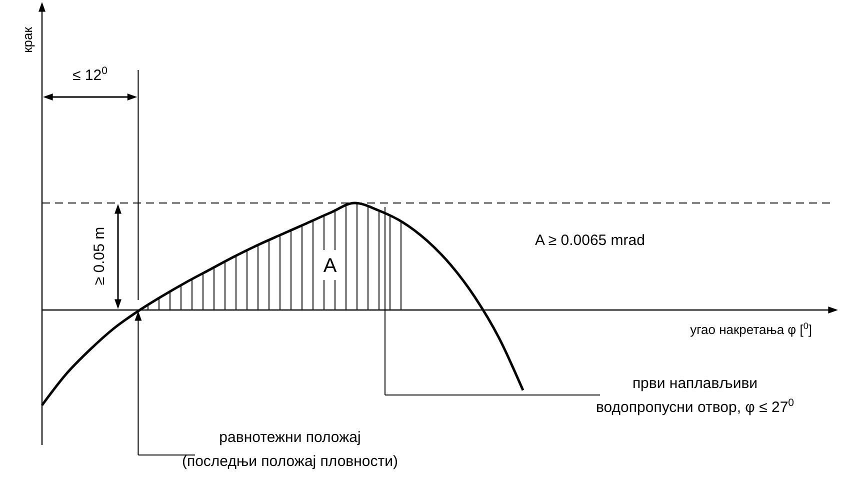 The height and width of the screenshot is (482, 854). I want to click on annotation: A, so click(330, 266).